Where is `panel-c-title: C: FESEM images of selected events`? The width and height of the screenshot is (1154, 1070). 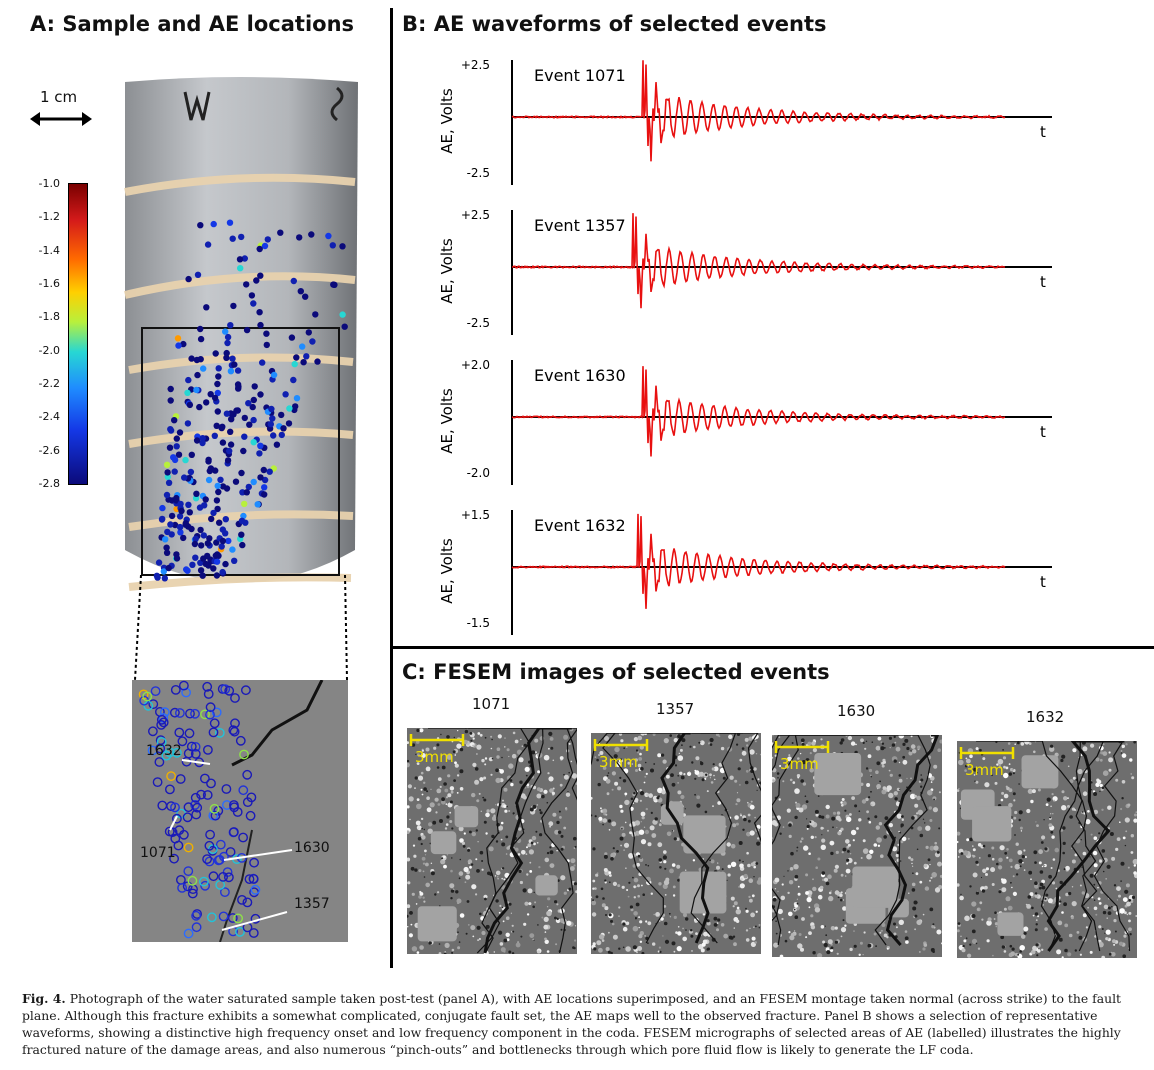
panel-c-title: C: FESEM images of selected events is located at coordinates (616, 672).